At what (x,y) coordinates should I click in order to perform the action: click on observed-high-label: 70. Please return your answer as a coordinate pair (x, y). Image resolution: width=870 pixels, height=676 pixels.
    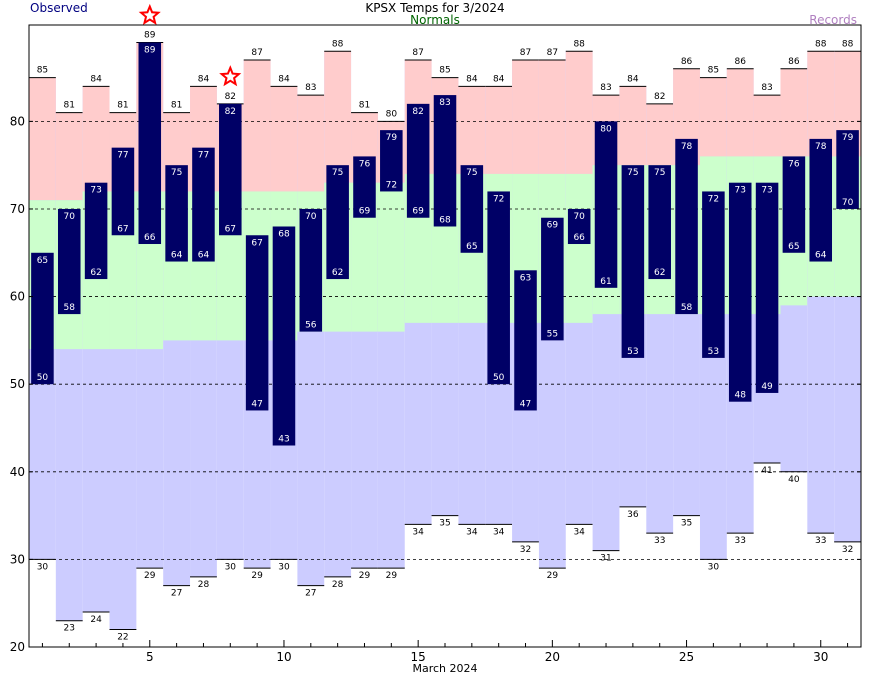
    Looking at the image, I should click on (70, 217).